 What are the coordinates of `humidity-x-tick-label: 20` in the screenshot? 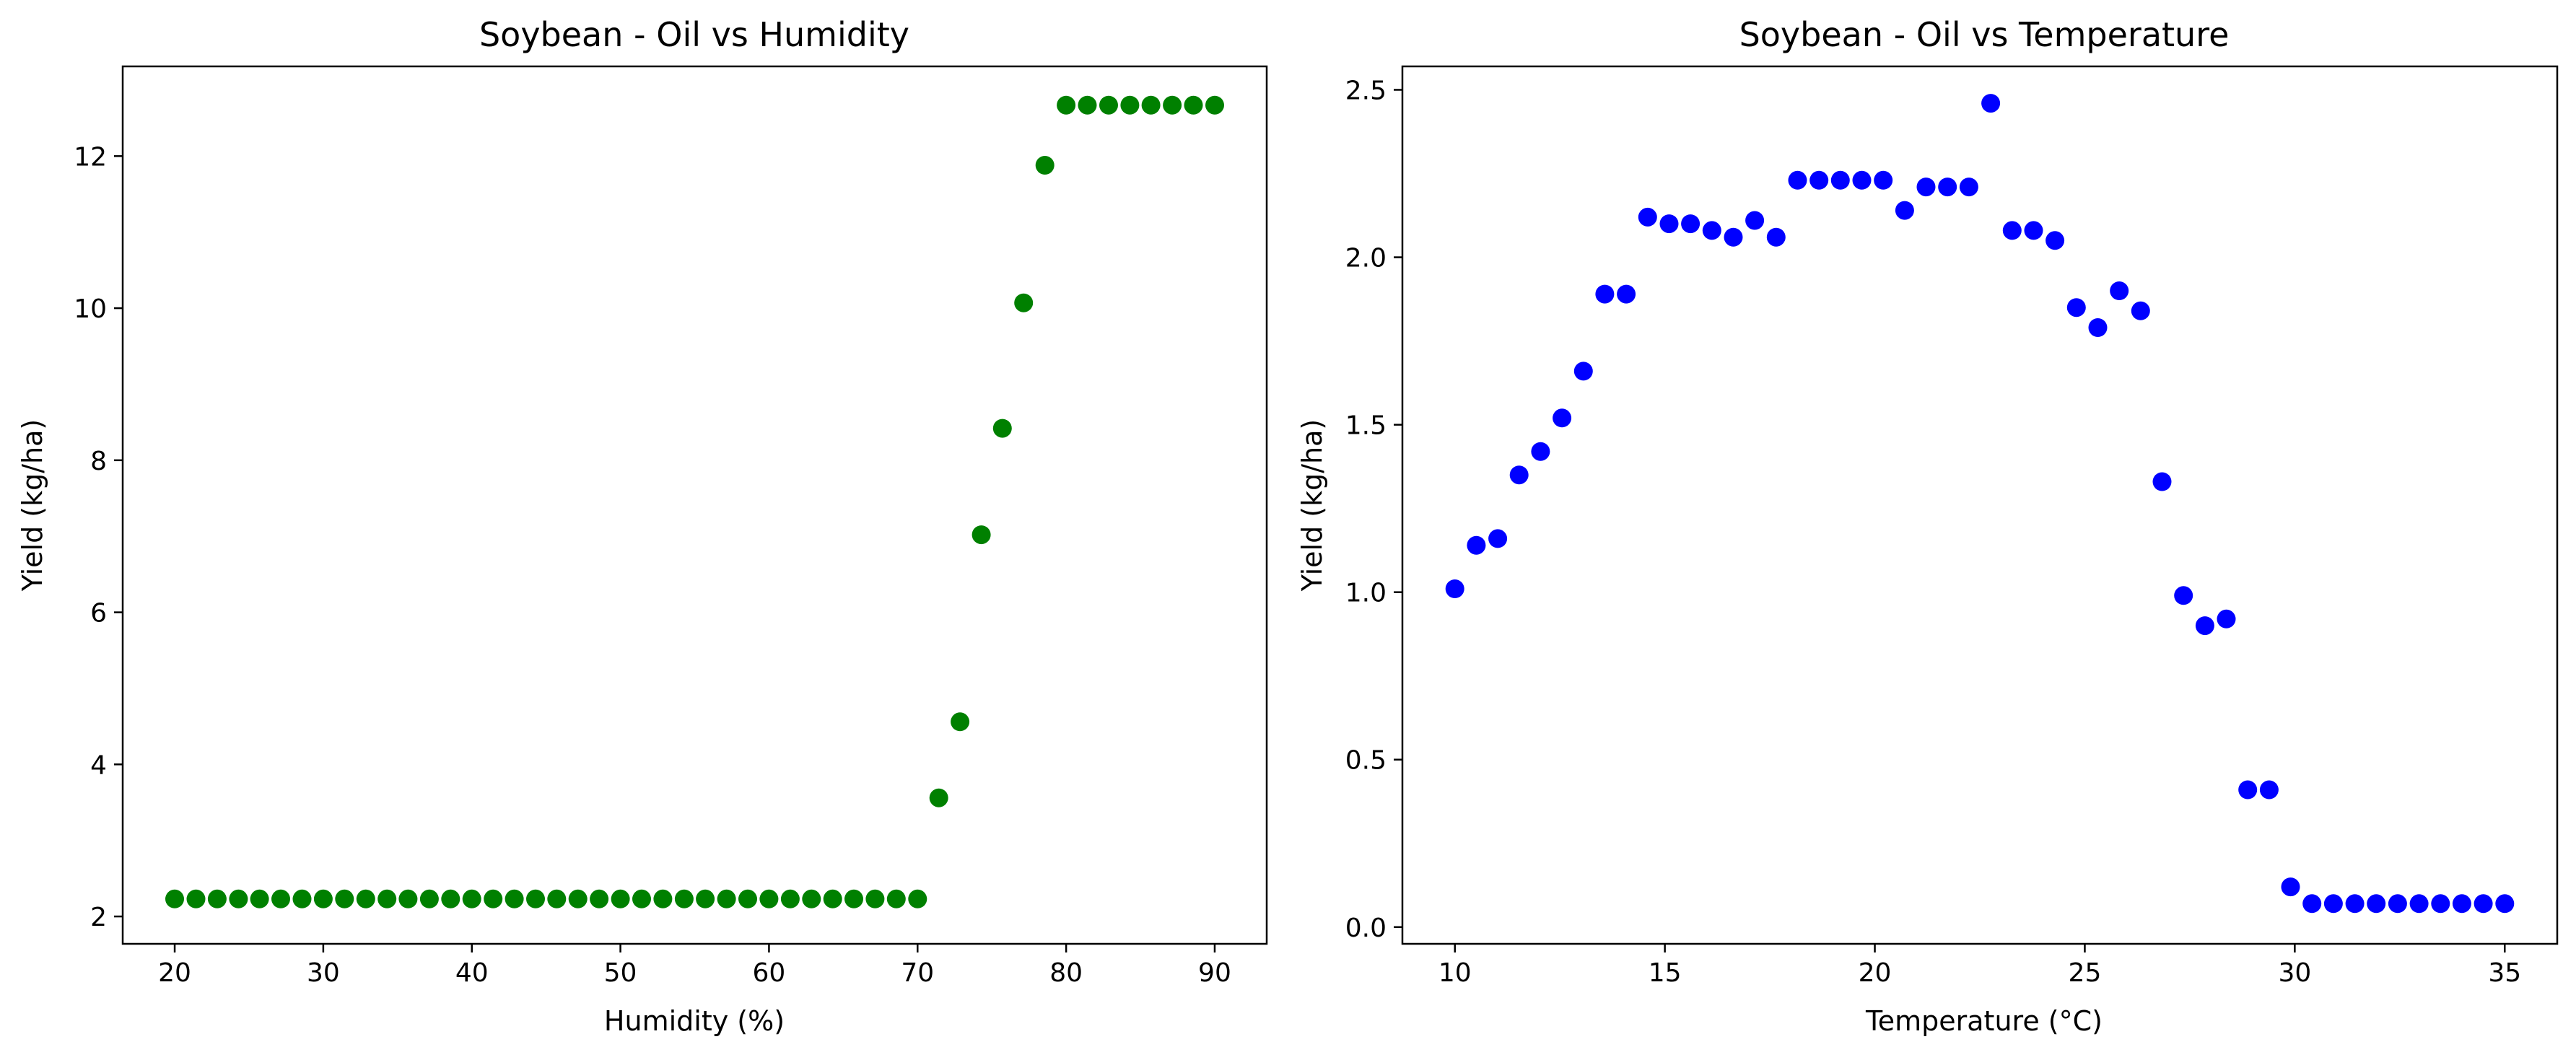 It's located at (174, 973).